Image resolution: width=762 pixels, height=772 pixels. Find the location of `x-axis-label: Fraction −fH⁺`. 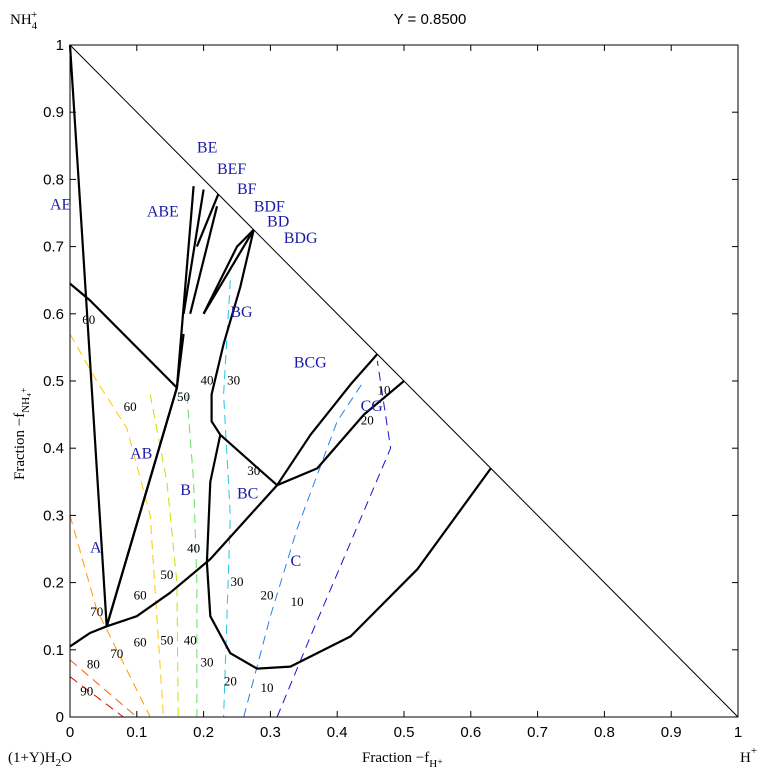

x-axis-label: Fraction −fH⁺ is located at coordinates (402, 760).